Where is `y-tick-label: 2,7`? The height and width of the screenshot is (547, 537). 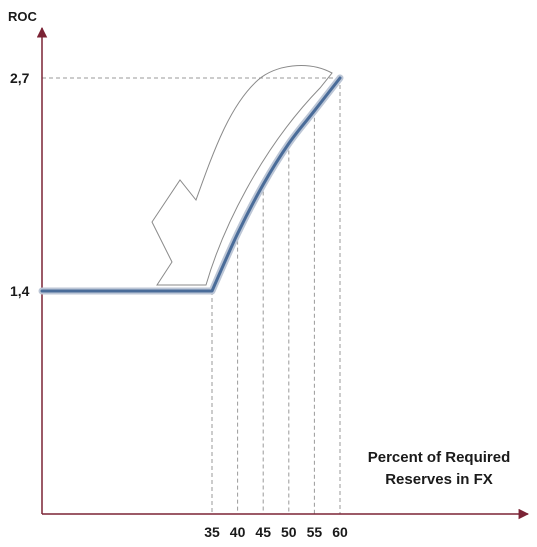 y-tick-label: 2,7 is located at coordinates (20, 78).